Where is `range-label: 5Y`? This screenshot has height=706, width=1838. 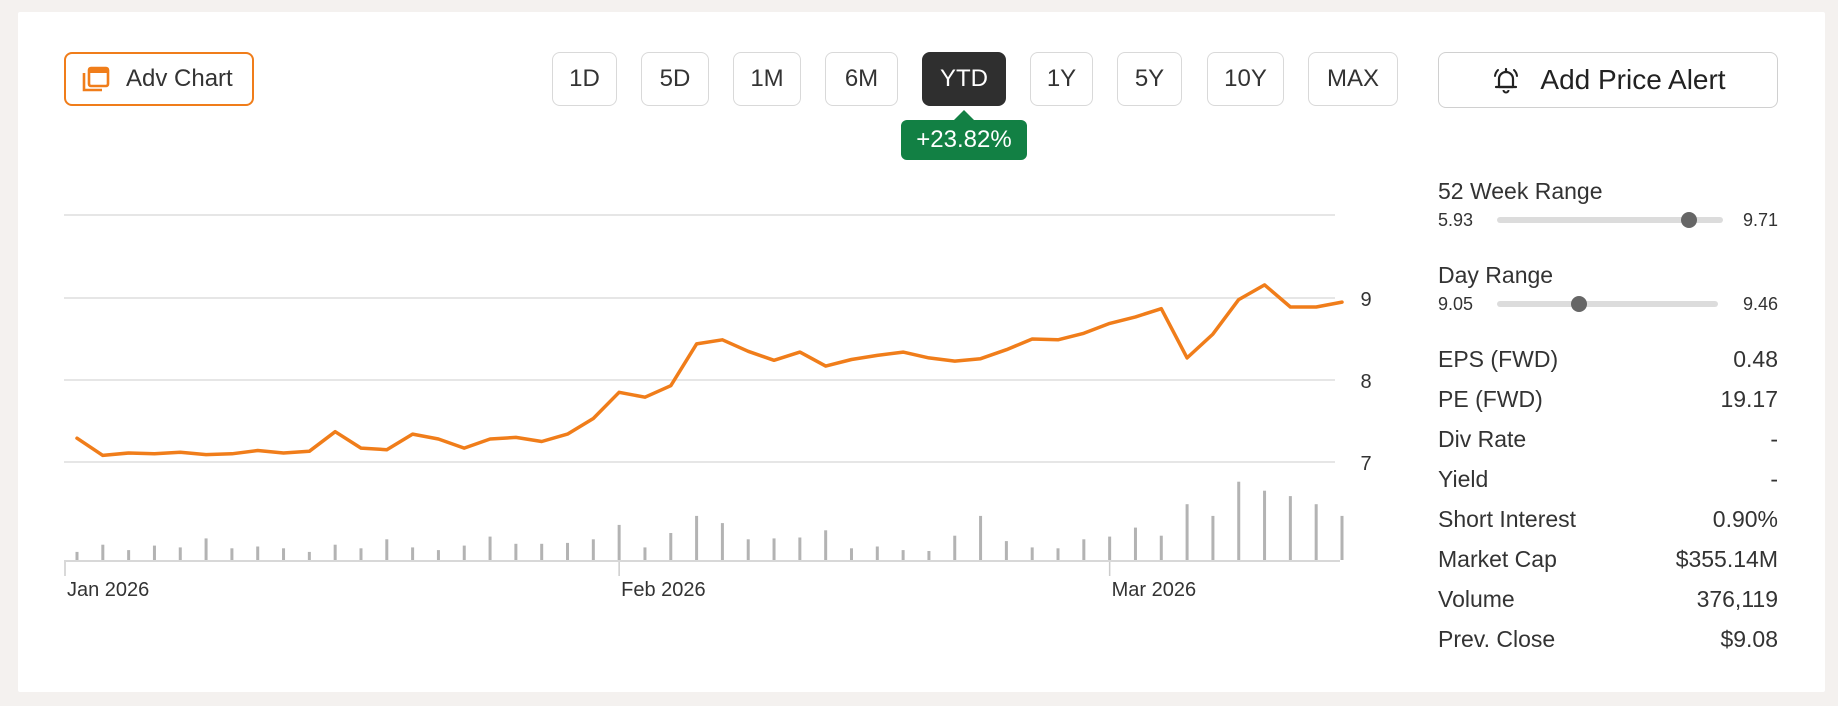 range-label: 5Y is located at coordinates (1149, 78).